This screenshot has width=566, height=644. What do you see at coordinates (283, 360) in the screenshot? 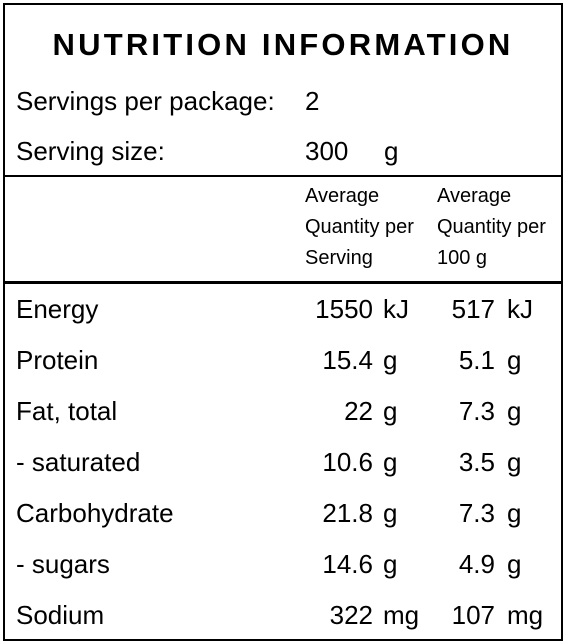
I see `nutrient-row-protein: Protein 15.4 g 5.1 g` at bounding box center [283, 360].